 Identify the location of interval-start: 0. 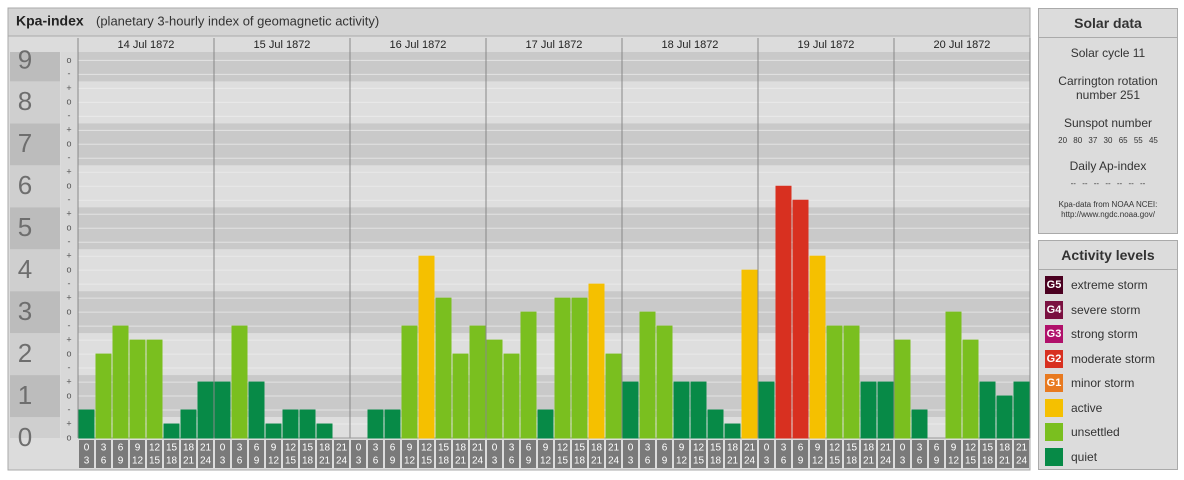
(631, 448).